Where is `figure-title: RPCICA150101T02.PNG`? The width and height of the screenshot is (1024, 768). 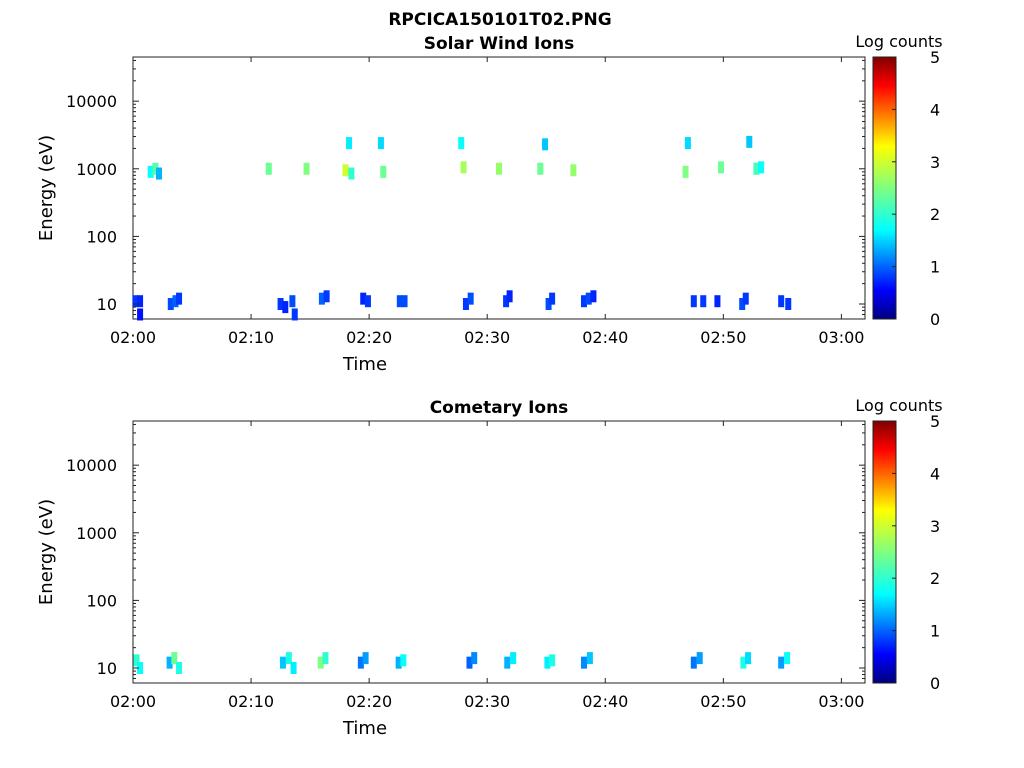
figure-title: RPCICA150101T02.PNG is located at coordinates (499, 20).